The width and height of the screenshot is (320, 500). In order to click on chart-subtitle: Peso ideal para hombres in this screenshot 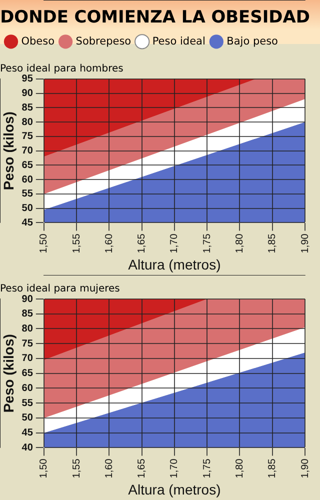, I will do `click(62, 68)`.